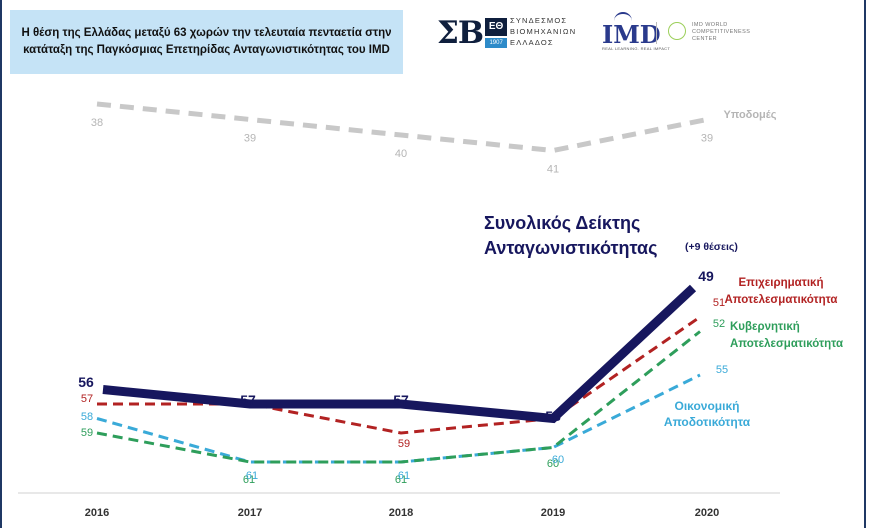 Image resolution: width=869 pixels, height=530 pixels. I want to click on seb-logo: ΣΒ ΕΘ 1907, so click(472, 33).